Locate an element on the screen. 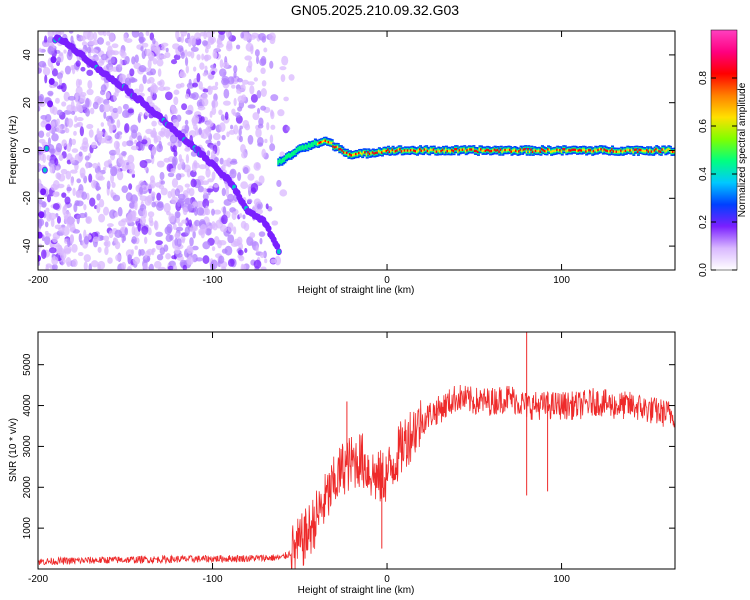  colorbar-ticks: 0.0 0.2 0.4 0.6 0.8 is located at coordinates (717, 174).